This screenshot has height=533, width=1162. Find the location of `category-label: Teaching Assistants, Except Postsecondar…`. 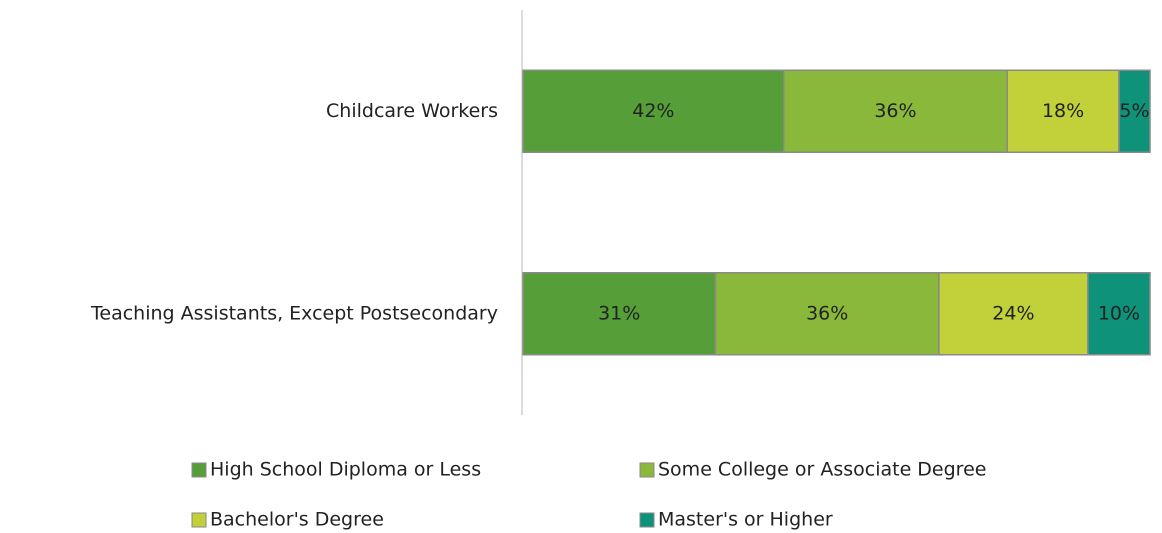

category-label: Teaching Assistants, Except Postsecondar… is located at coordinates (294, 313).